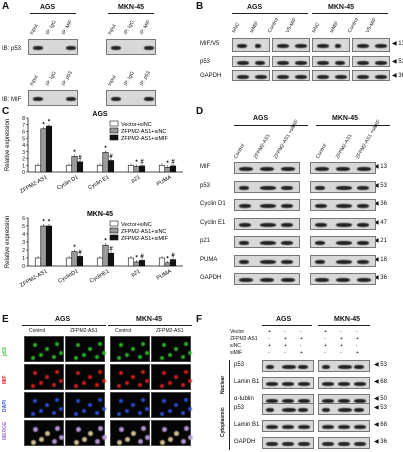 This screenshot has height=452, width=403. What do you see at coordinates (6, 111) in the screenshot?
I see `panel-c-label: C` at bounding box center [6, 111].